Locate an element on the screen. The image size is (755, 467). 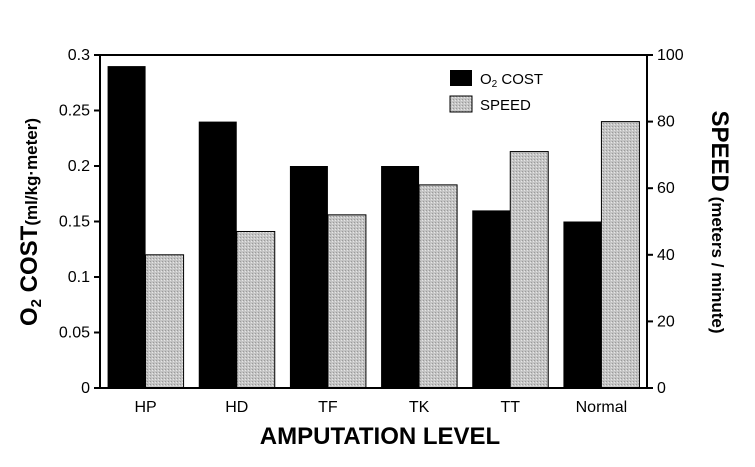
x-tick-label-tk: TK is located at coordinates (419, 407).